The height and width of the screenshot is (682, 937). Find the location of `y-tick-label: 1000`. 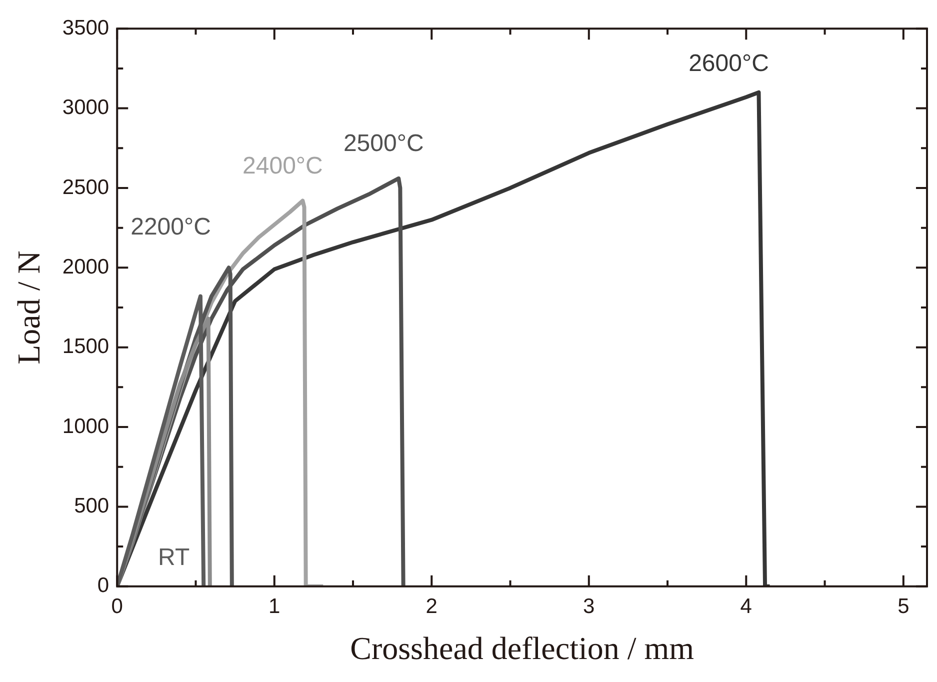

y-tick-label: 1000 is located at coordinates (86, 426).